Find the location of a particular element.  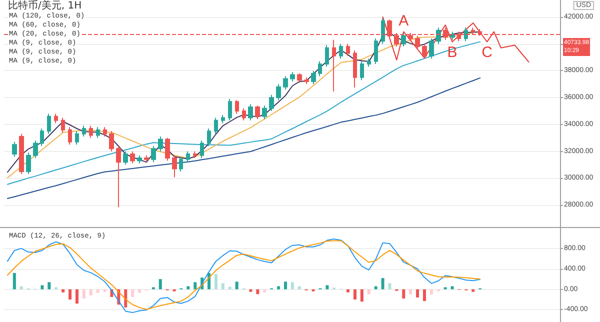

chart-title: 比特币/美元, 1H is located at coordinates (45, 6).